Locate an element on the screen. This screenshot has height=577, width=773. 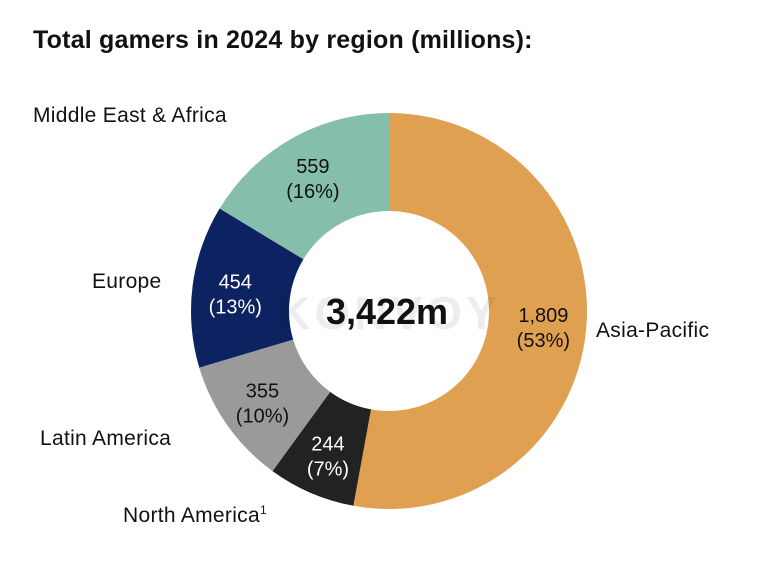
slice-latin-america is located at coordinates (265, 405).